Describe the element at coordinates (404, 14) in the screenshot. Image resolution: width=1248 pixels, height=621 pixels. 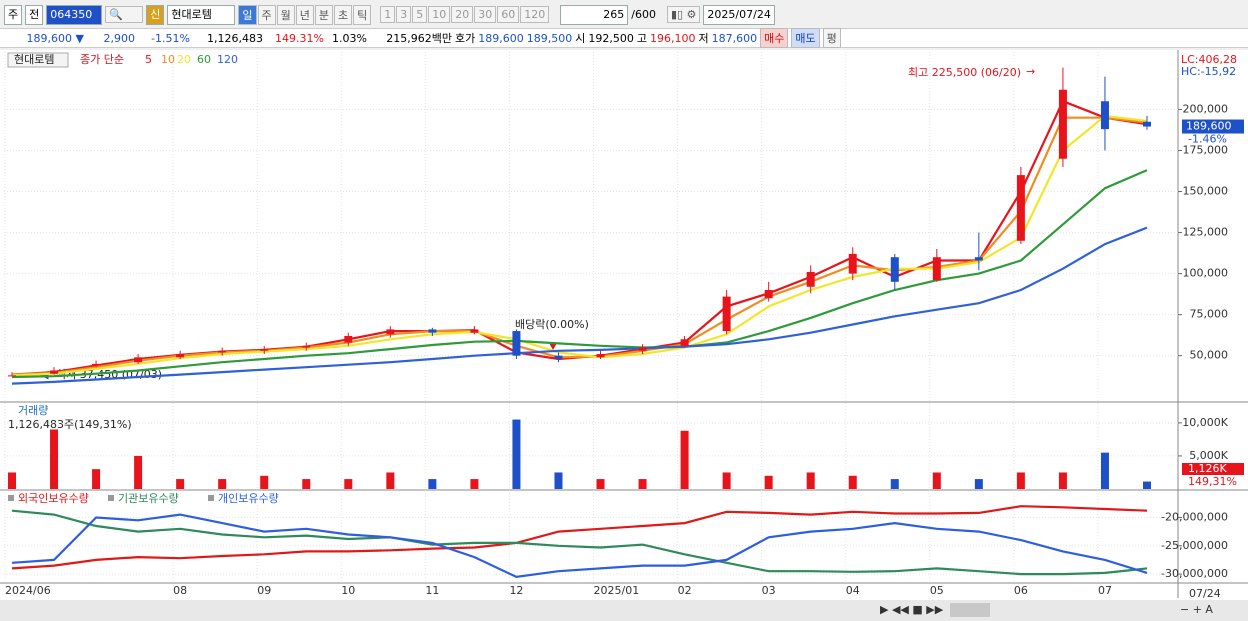
I see `interval-button: 3` at that location.